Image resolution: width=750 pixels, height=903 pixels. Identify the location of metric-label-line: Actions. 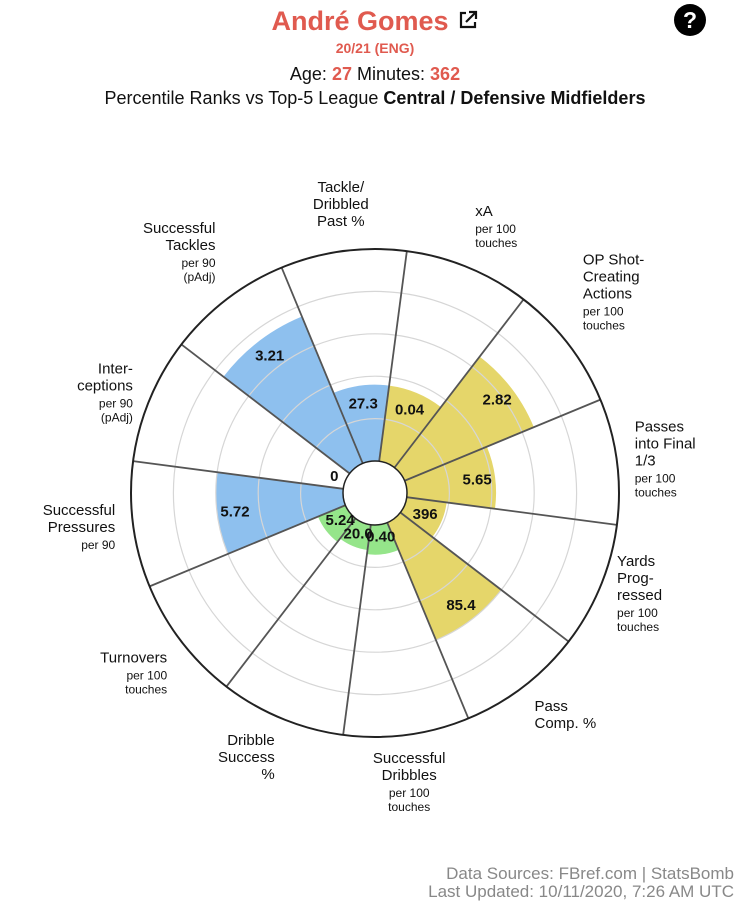
(607, 294).